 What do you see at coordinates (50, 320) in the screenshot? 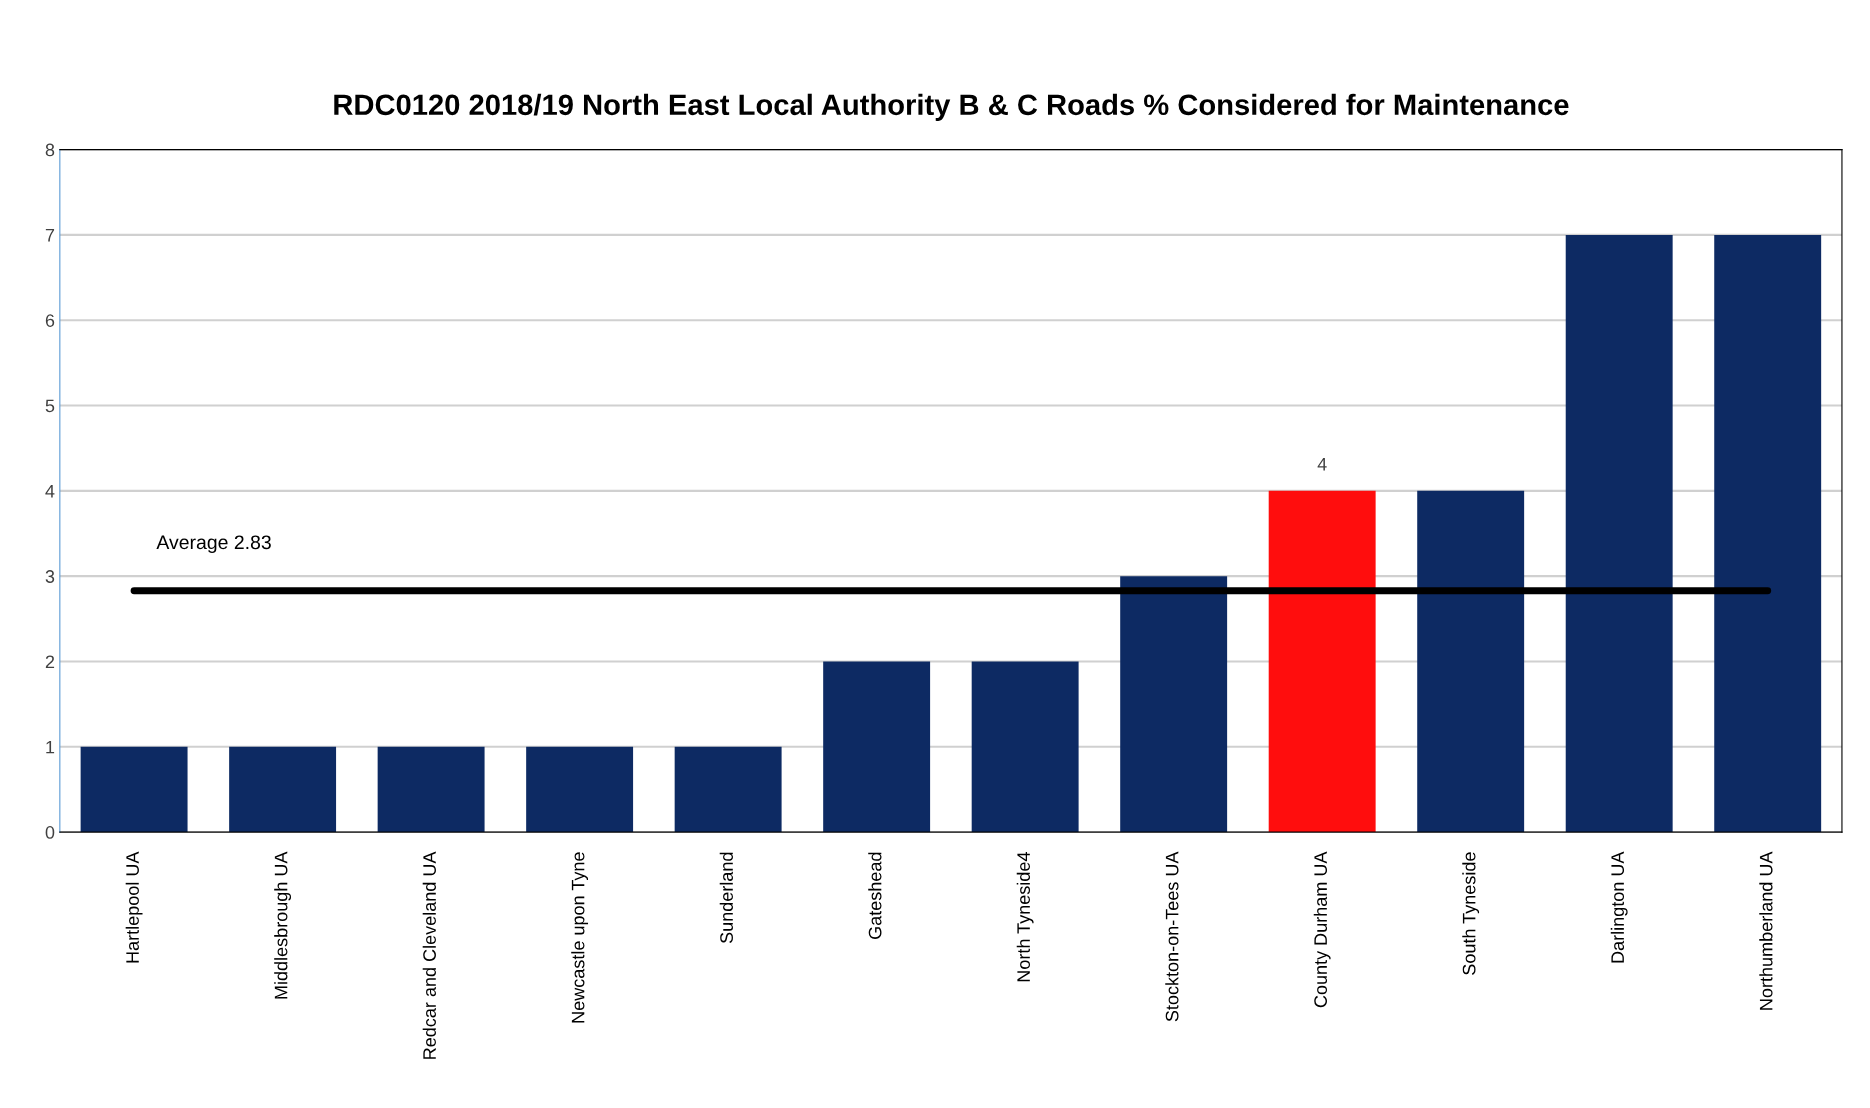
I see `y-tick-label: 6` at bounding box center [50, 320].